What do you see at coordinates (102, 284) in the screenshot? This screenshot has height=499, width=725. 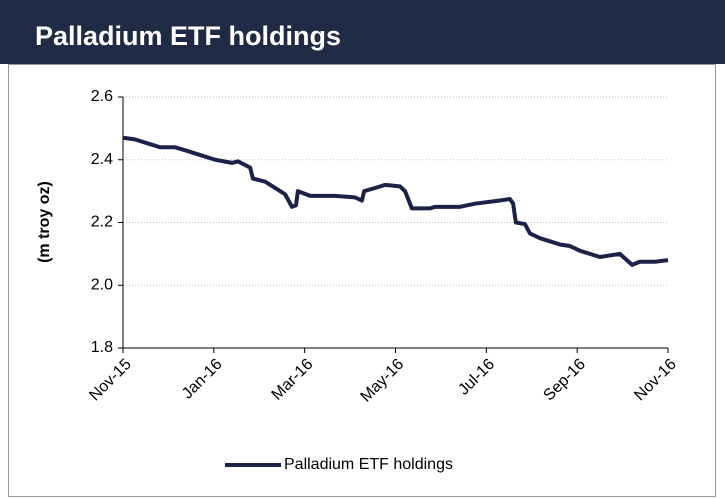 I see `y-tick-label: 2.0` at bounding box center [102, 284].